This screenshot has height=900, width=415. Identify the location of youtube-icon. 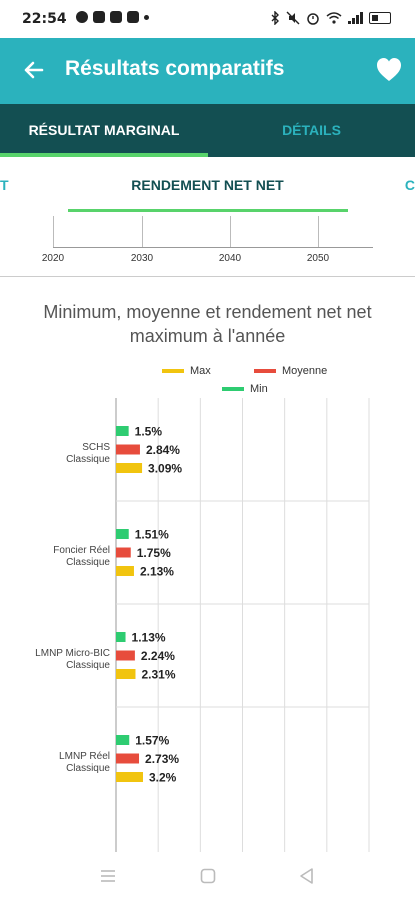
(99, 17).